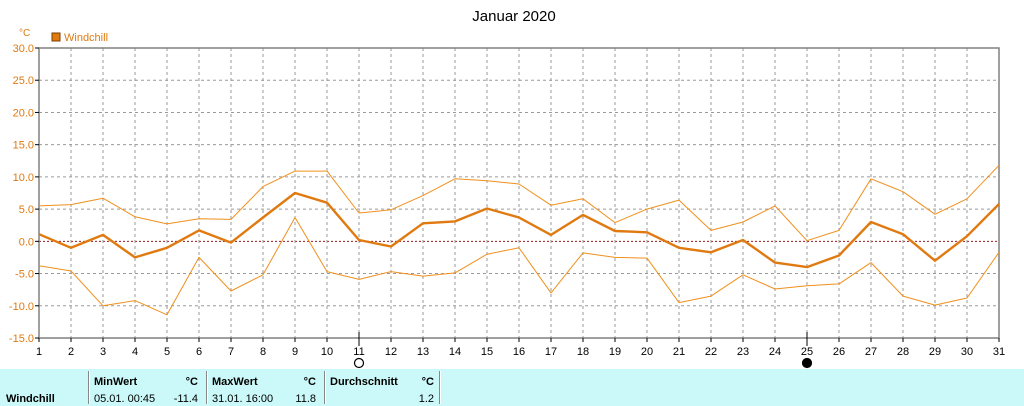 This screenshot has width=1024, height=406. Describe the element at coordinates (711, 352) in the screenshot. I see `x-tick-label: 22` at that location.